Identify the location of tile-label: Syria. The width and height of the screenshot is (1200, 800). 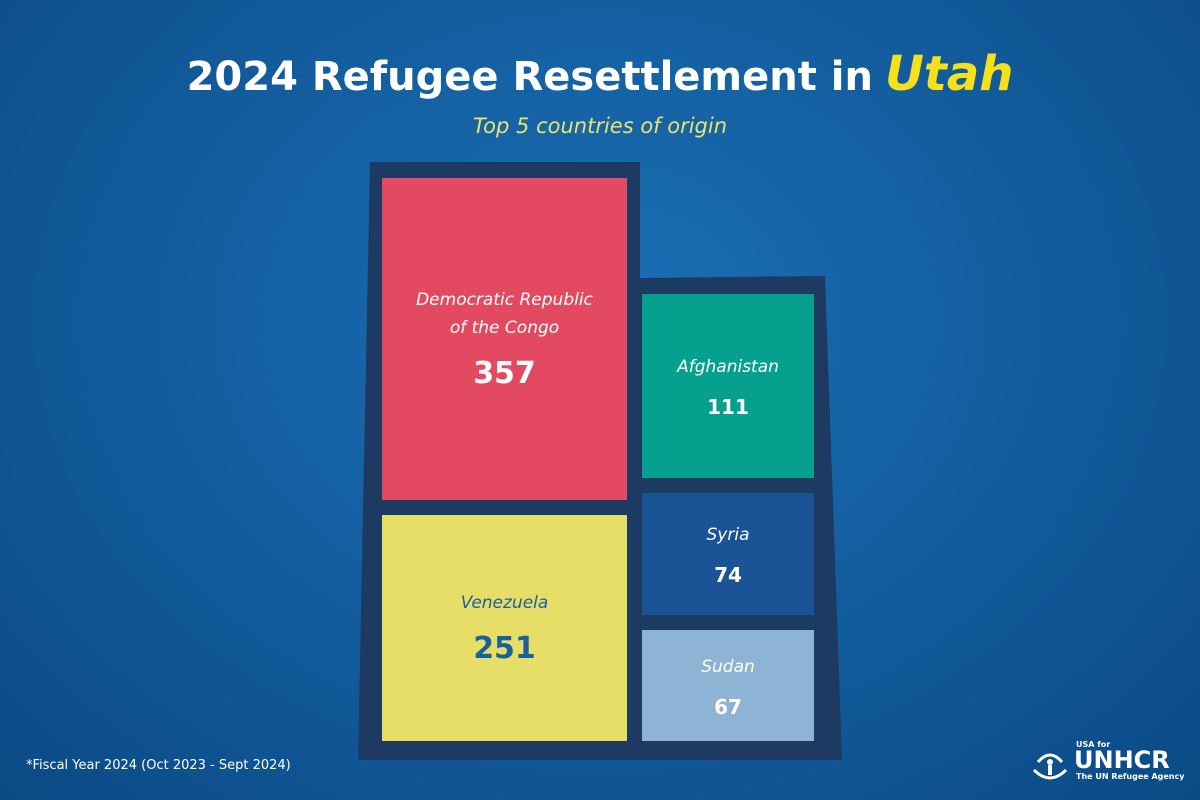
(728, 534).